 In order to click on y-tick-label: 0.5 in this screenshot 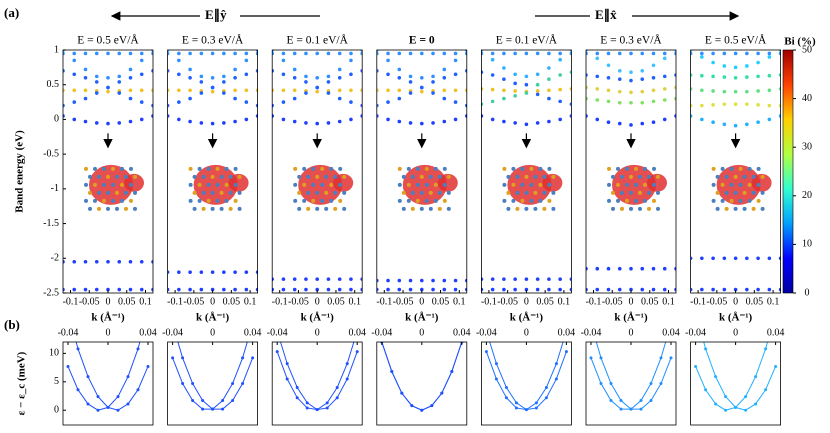, I will do `click(53, 84)`.